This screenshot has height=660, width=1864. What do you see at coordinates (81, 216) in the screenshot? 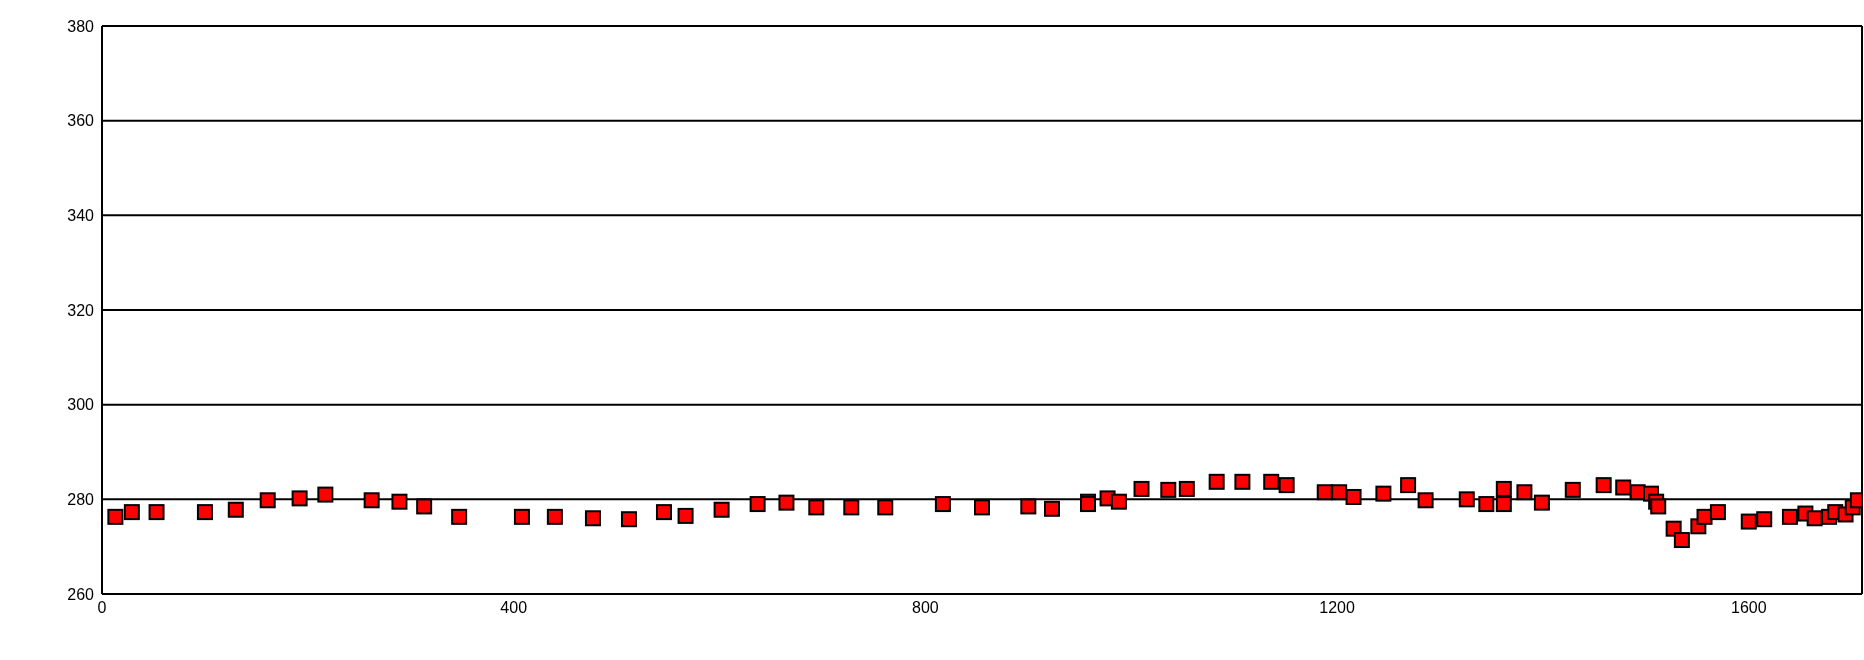
I see `y-tick-label: 340` at bounding box center [81, 216].